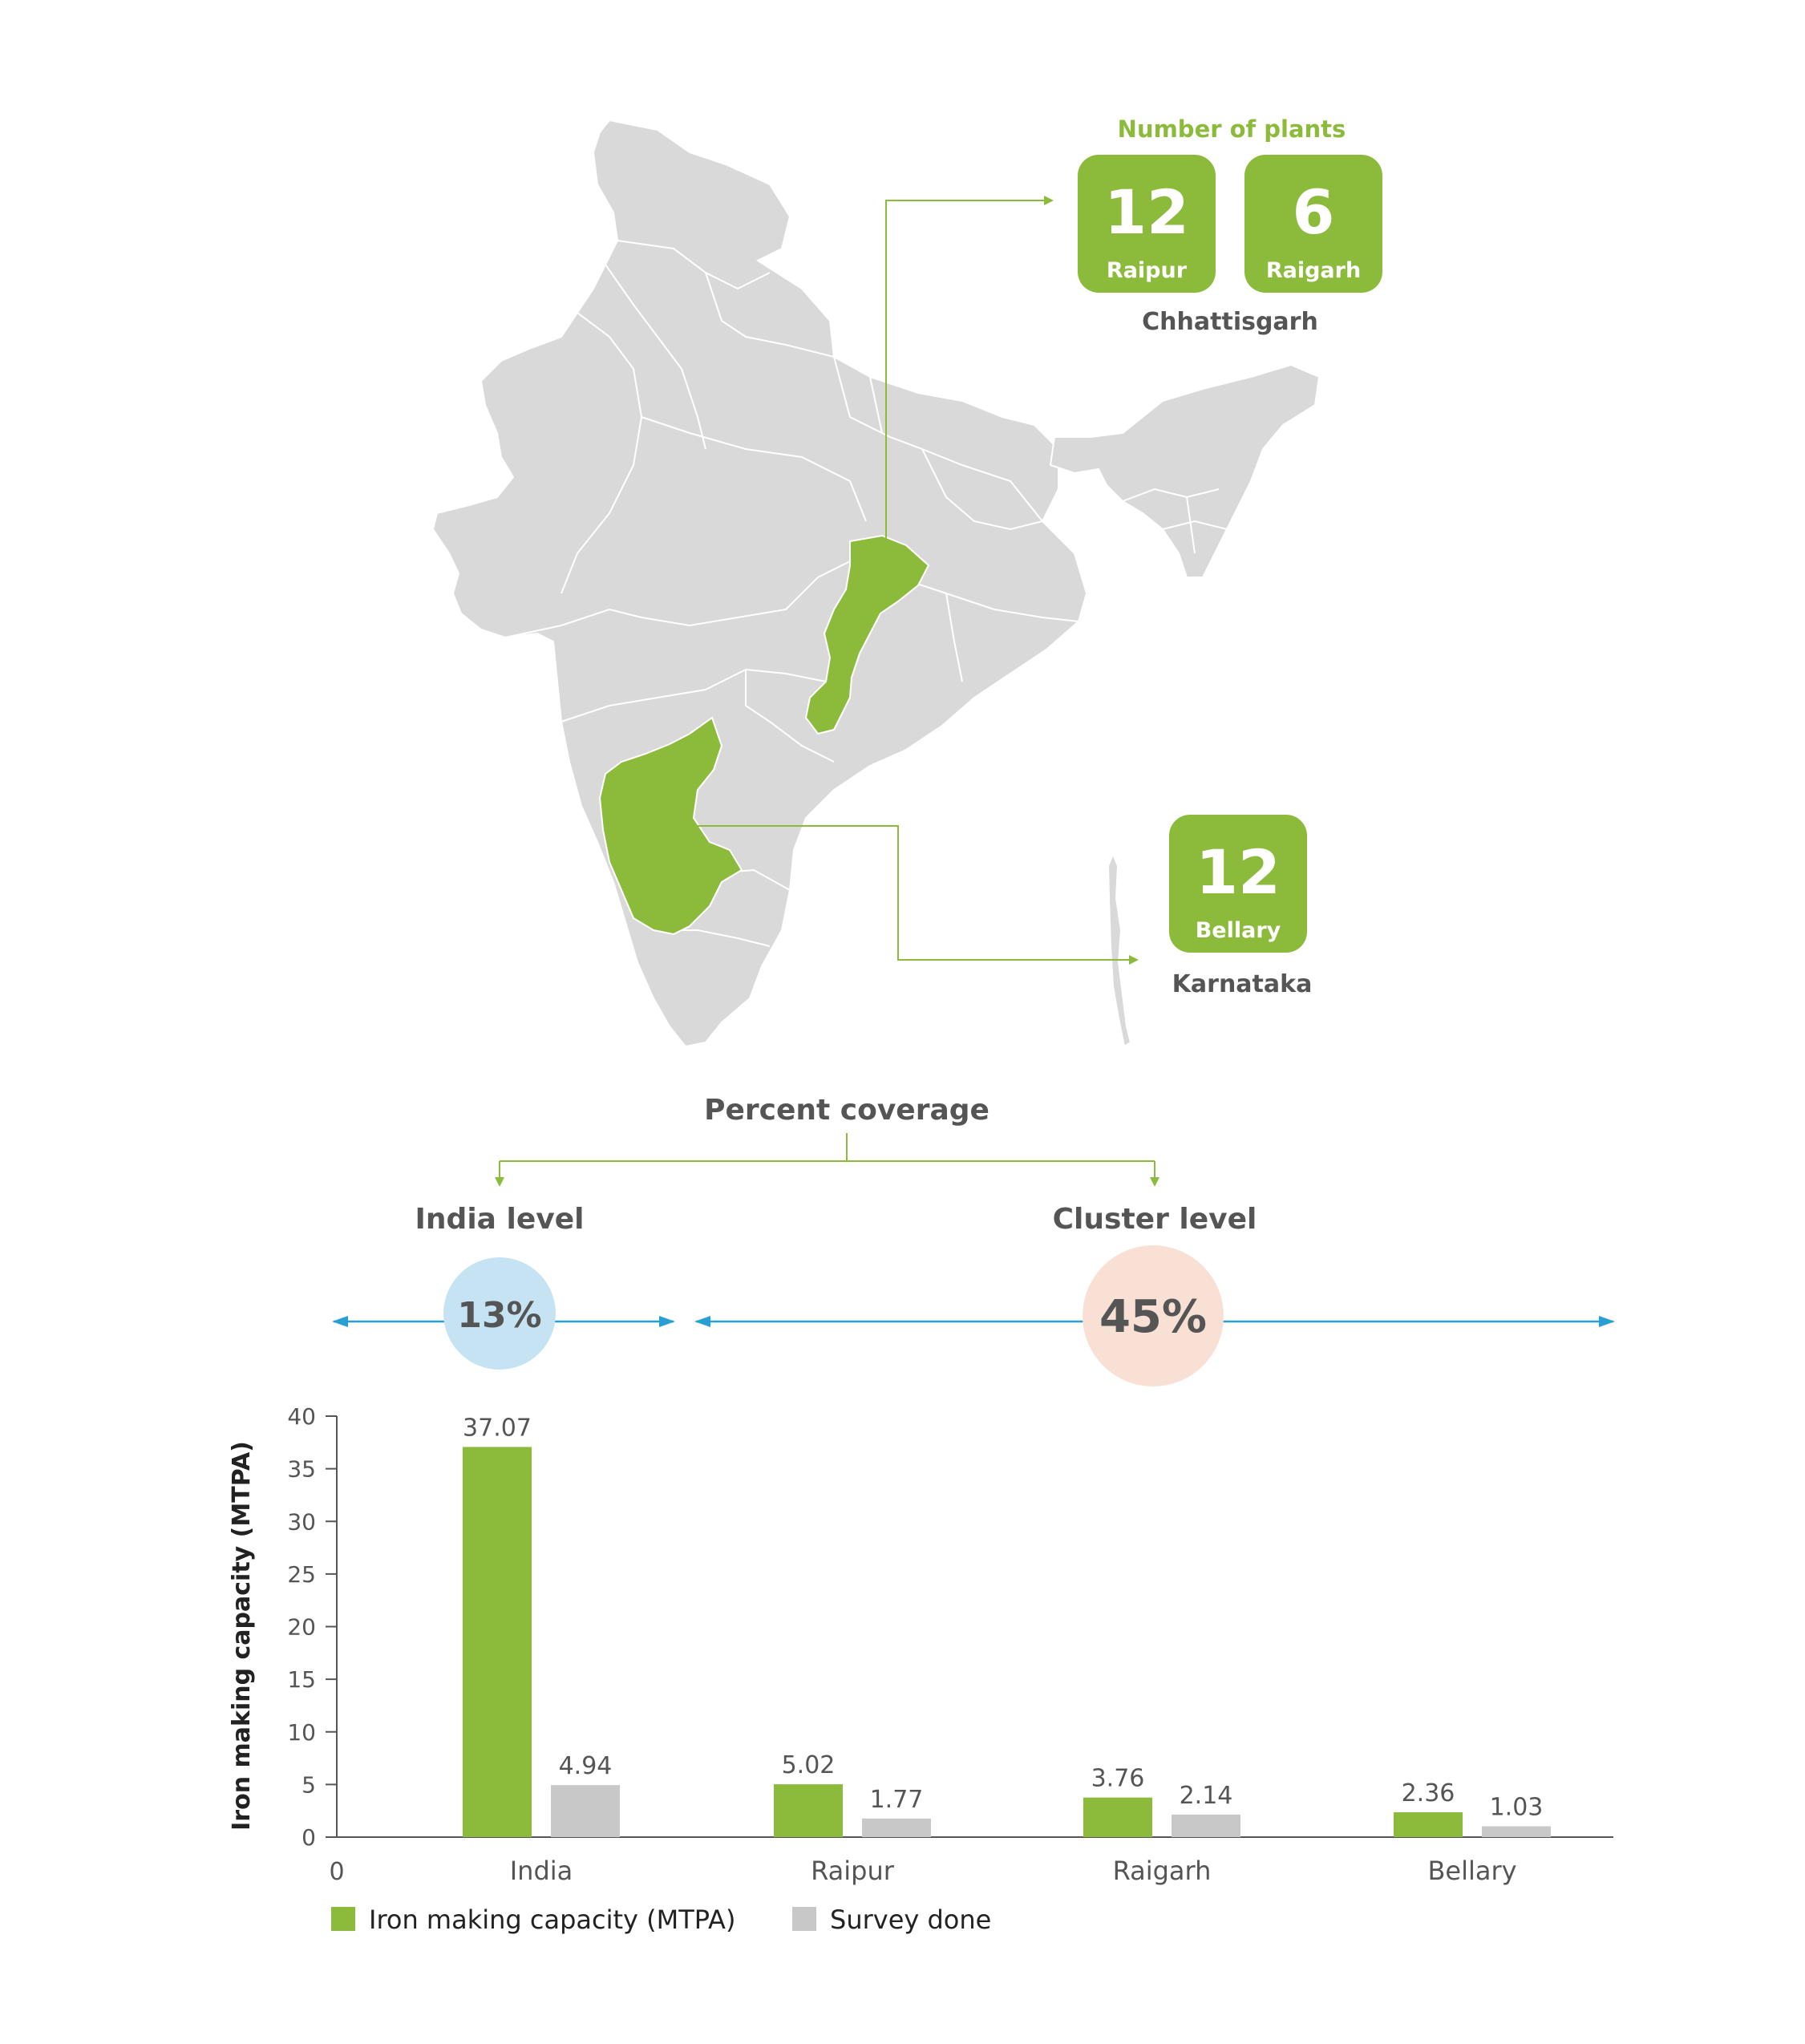 This screenshot has height=2044, width=1805. I want to click on chhattisgarh-state, so click(867, 634).